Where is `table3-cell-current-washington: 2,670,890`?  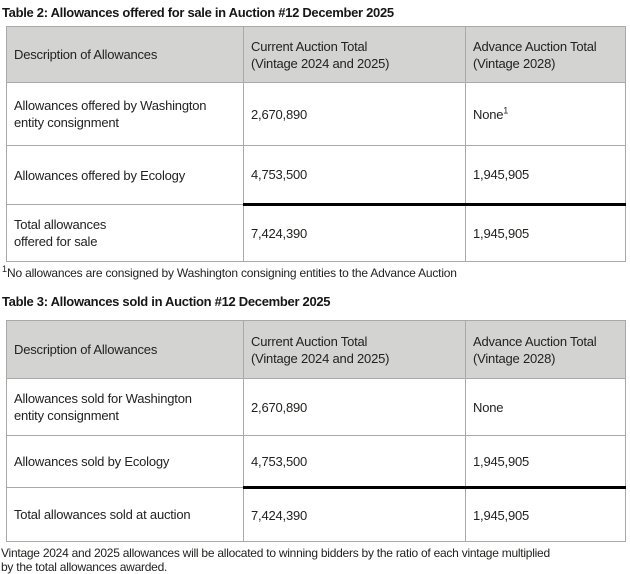 table3-cell-current-washington: 2,670,890 is located at coordinates (354, 407).